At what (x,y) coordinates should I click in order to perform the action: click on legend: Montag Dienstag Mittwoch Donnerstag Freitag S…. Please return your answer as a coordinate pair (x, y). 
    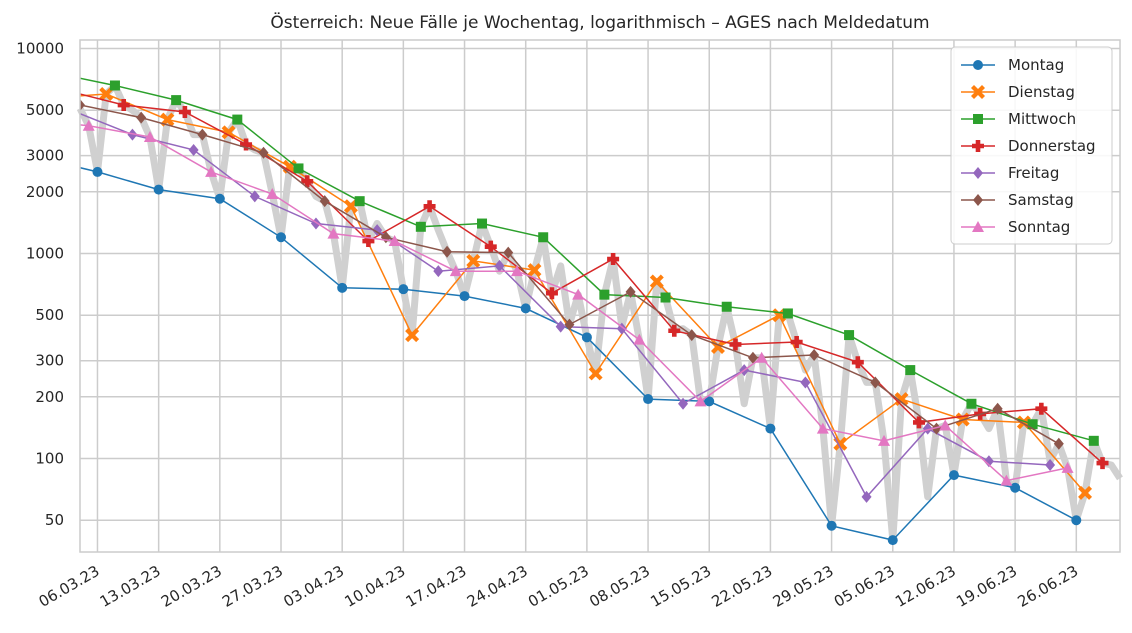
    Looking at the image, I should click on (1031, 145).